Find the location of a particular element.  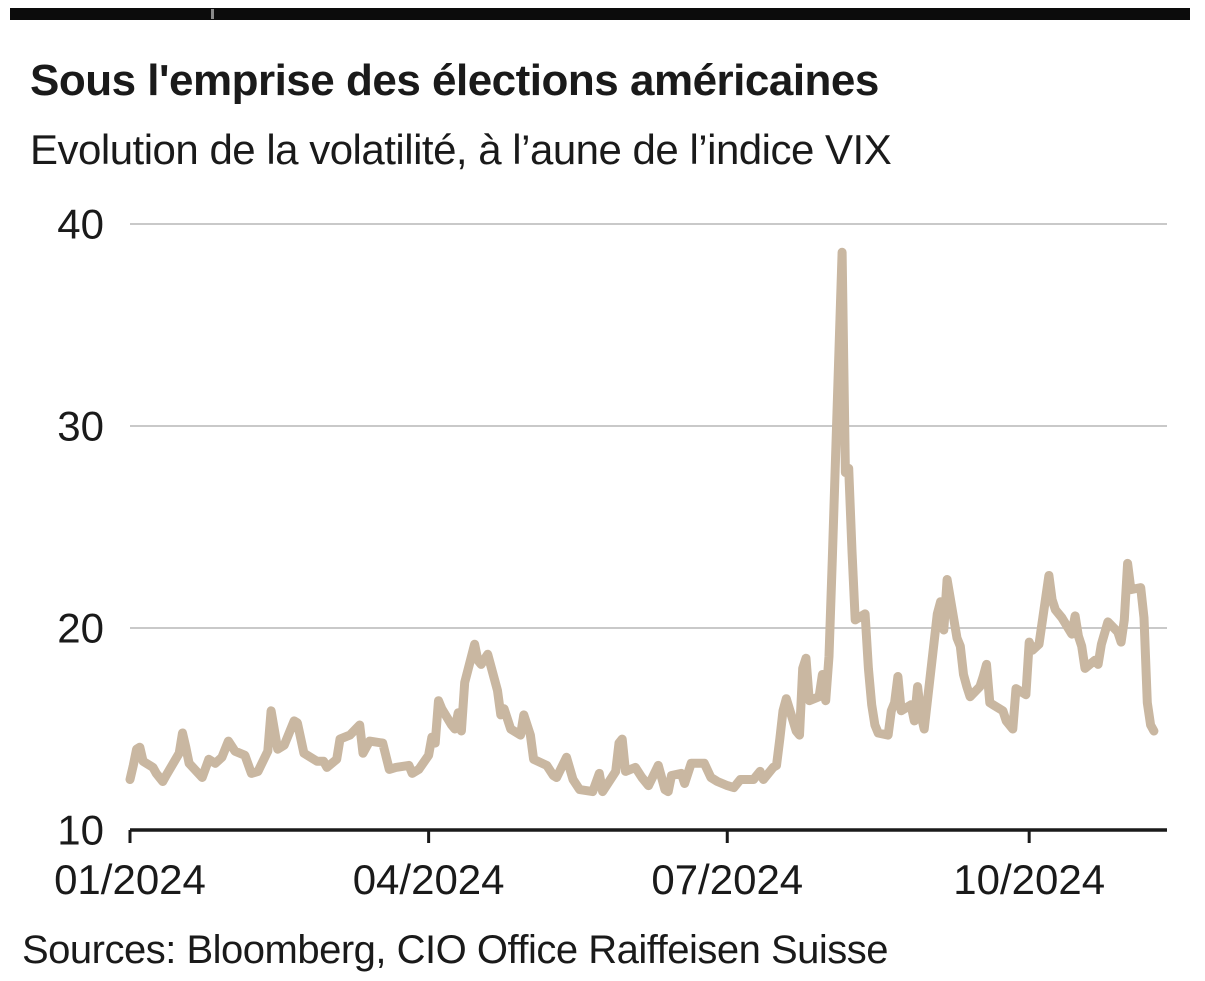

y-axis-label-40: 40 is located at coordinates (80, 224).